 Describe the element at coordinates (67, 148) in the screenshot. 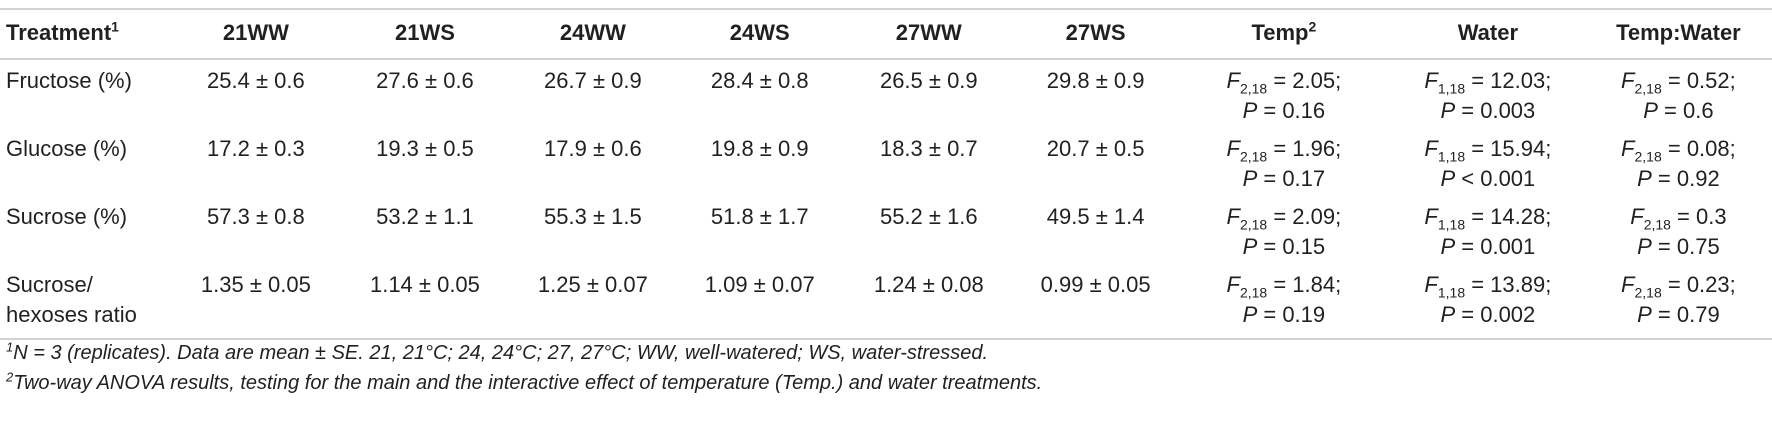

I see `row-label: Glucose (%)` at that location.